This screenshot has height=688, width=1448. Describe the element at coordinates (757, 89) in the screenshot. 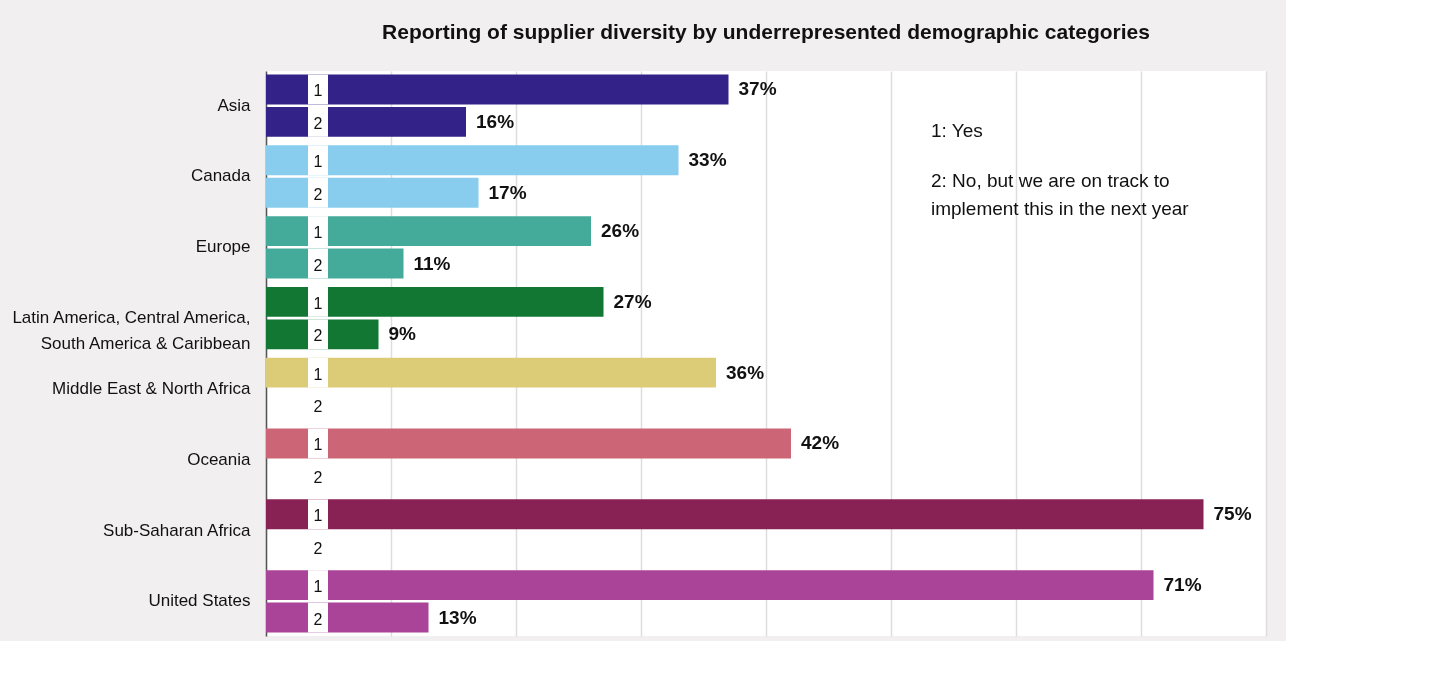

I see `data-label: 37%` at that location.